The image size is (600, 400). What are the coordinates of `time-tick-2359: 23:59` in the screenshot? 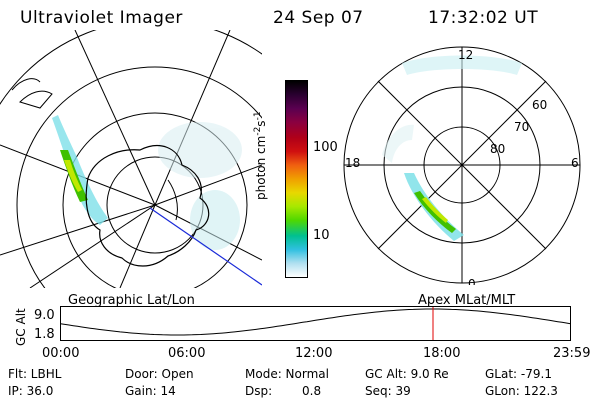 It's located at (572, 353).